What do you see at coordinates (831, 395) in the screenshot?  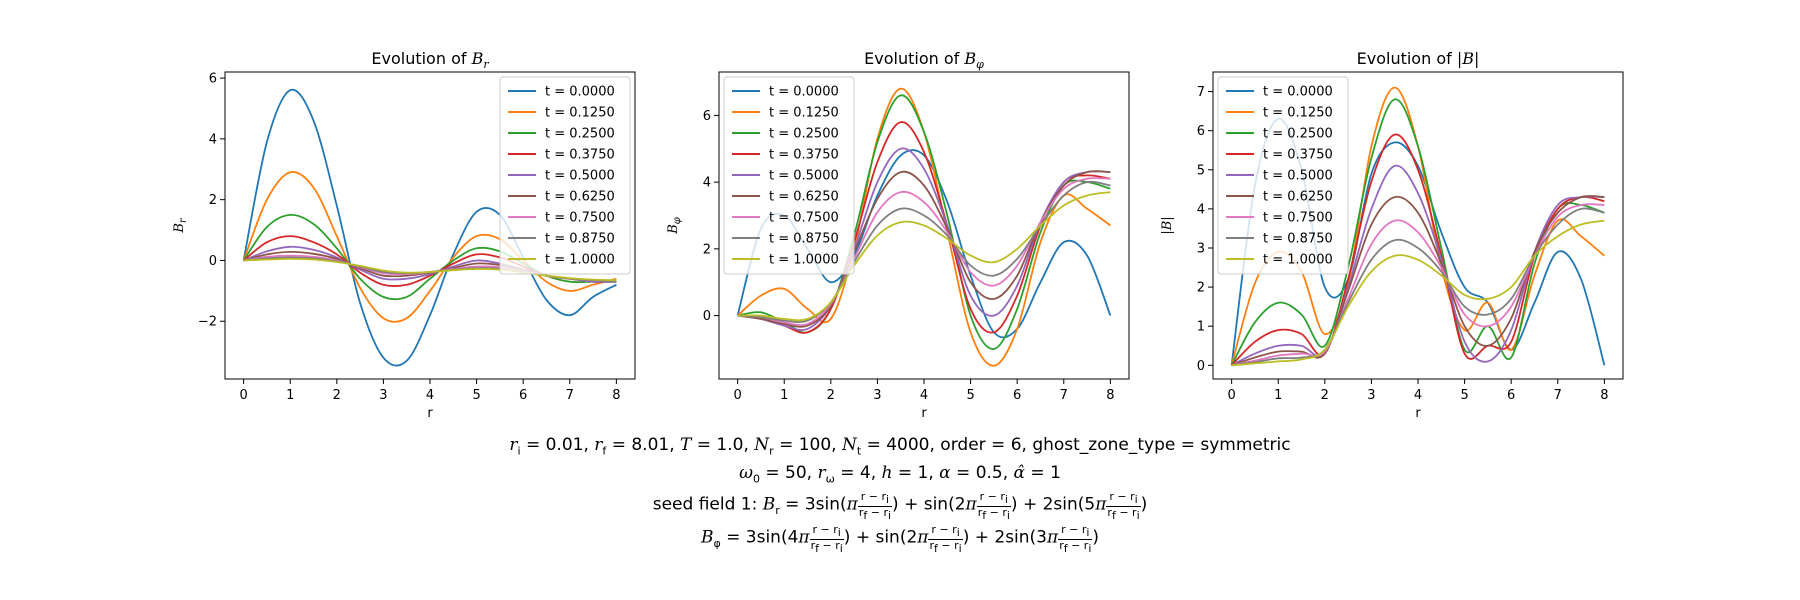 I see `x-tick-label: 2` at bounding box center [831, 395].